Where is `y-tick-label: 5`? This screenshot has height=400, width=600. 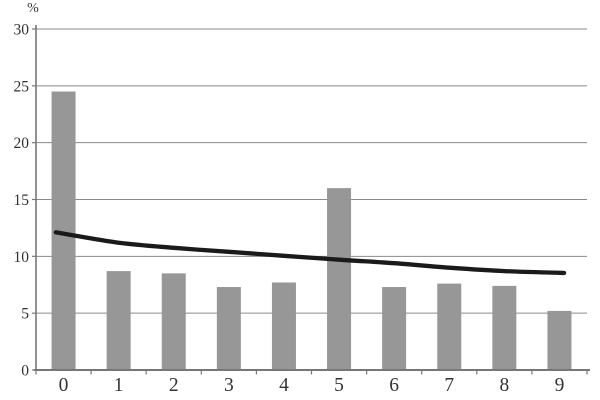 y-tick-label: 5 is located at coordinates (25, 314).